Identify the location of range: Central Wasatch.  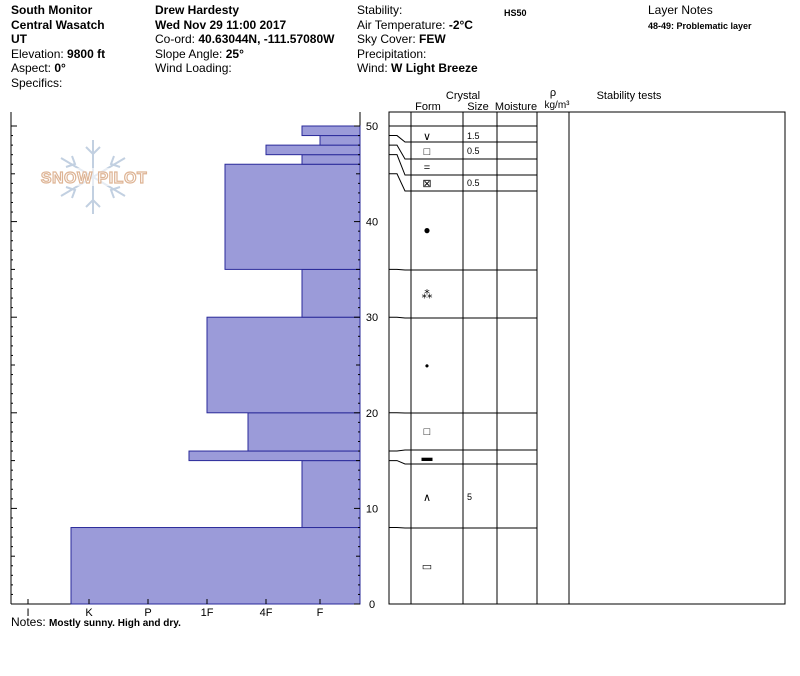
(58, 24).